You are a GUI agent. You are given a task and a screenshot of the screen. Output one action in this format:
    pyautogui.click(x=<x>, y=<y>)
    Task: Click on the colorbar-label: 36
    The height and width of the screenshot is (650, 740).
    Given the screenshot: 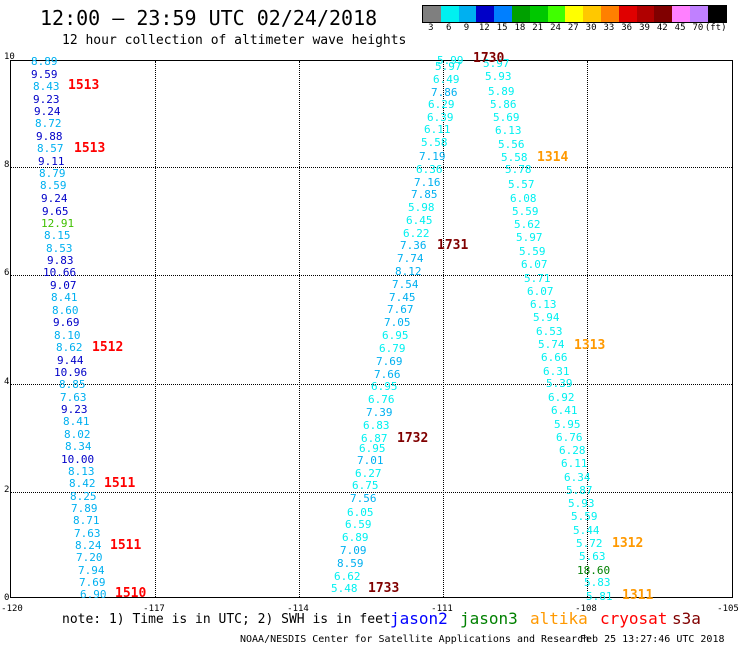 What is the action you would take?
    pyautogui.click(x=627, y=28)
    